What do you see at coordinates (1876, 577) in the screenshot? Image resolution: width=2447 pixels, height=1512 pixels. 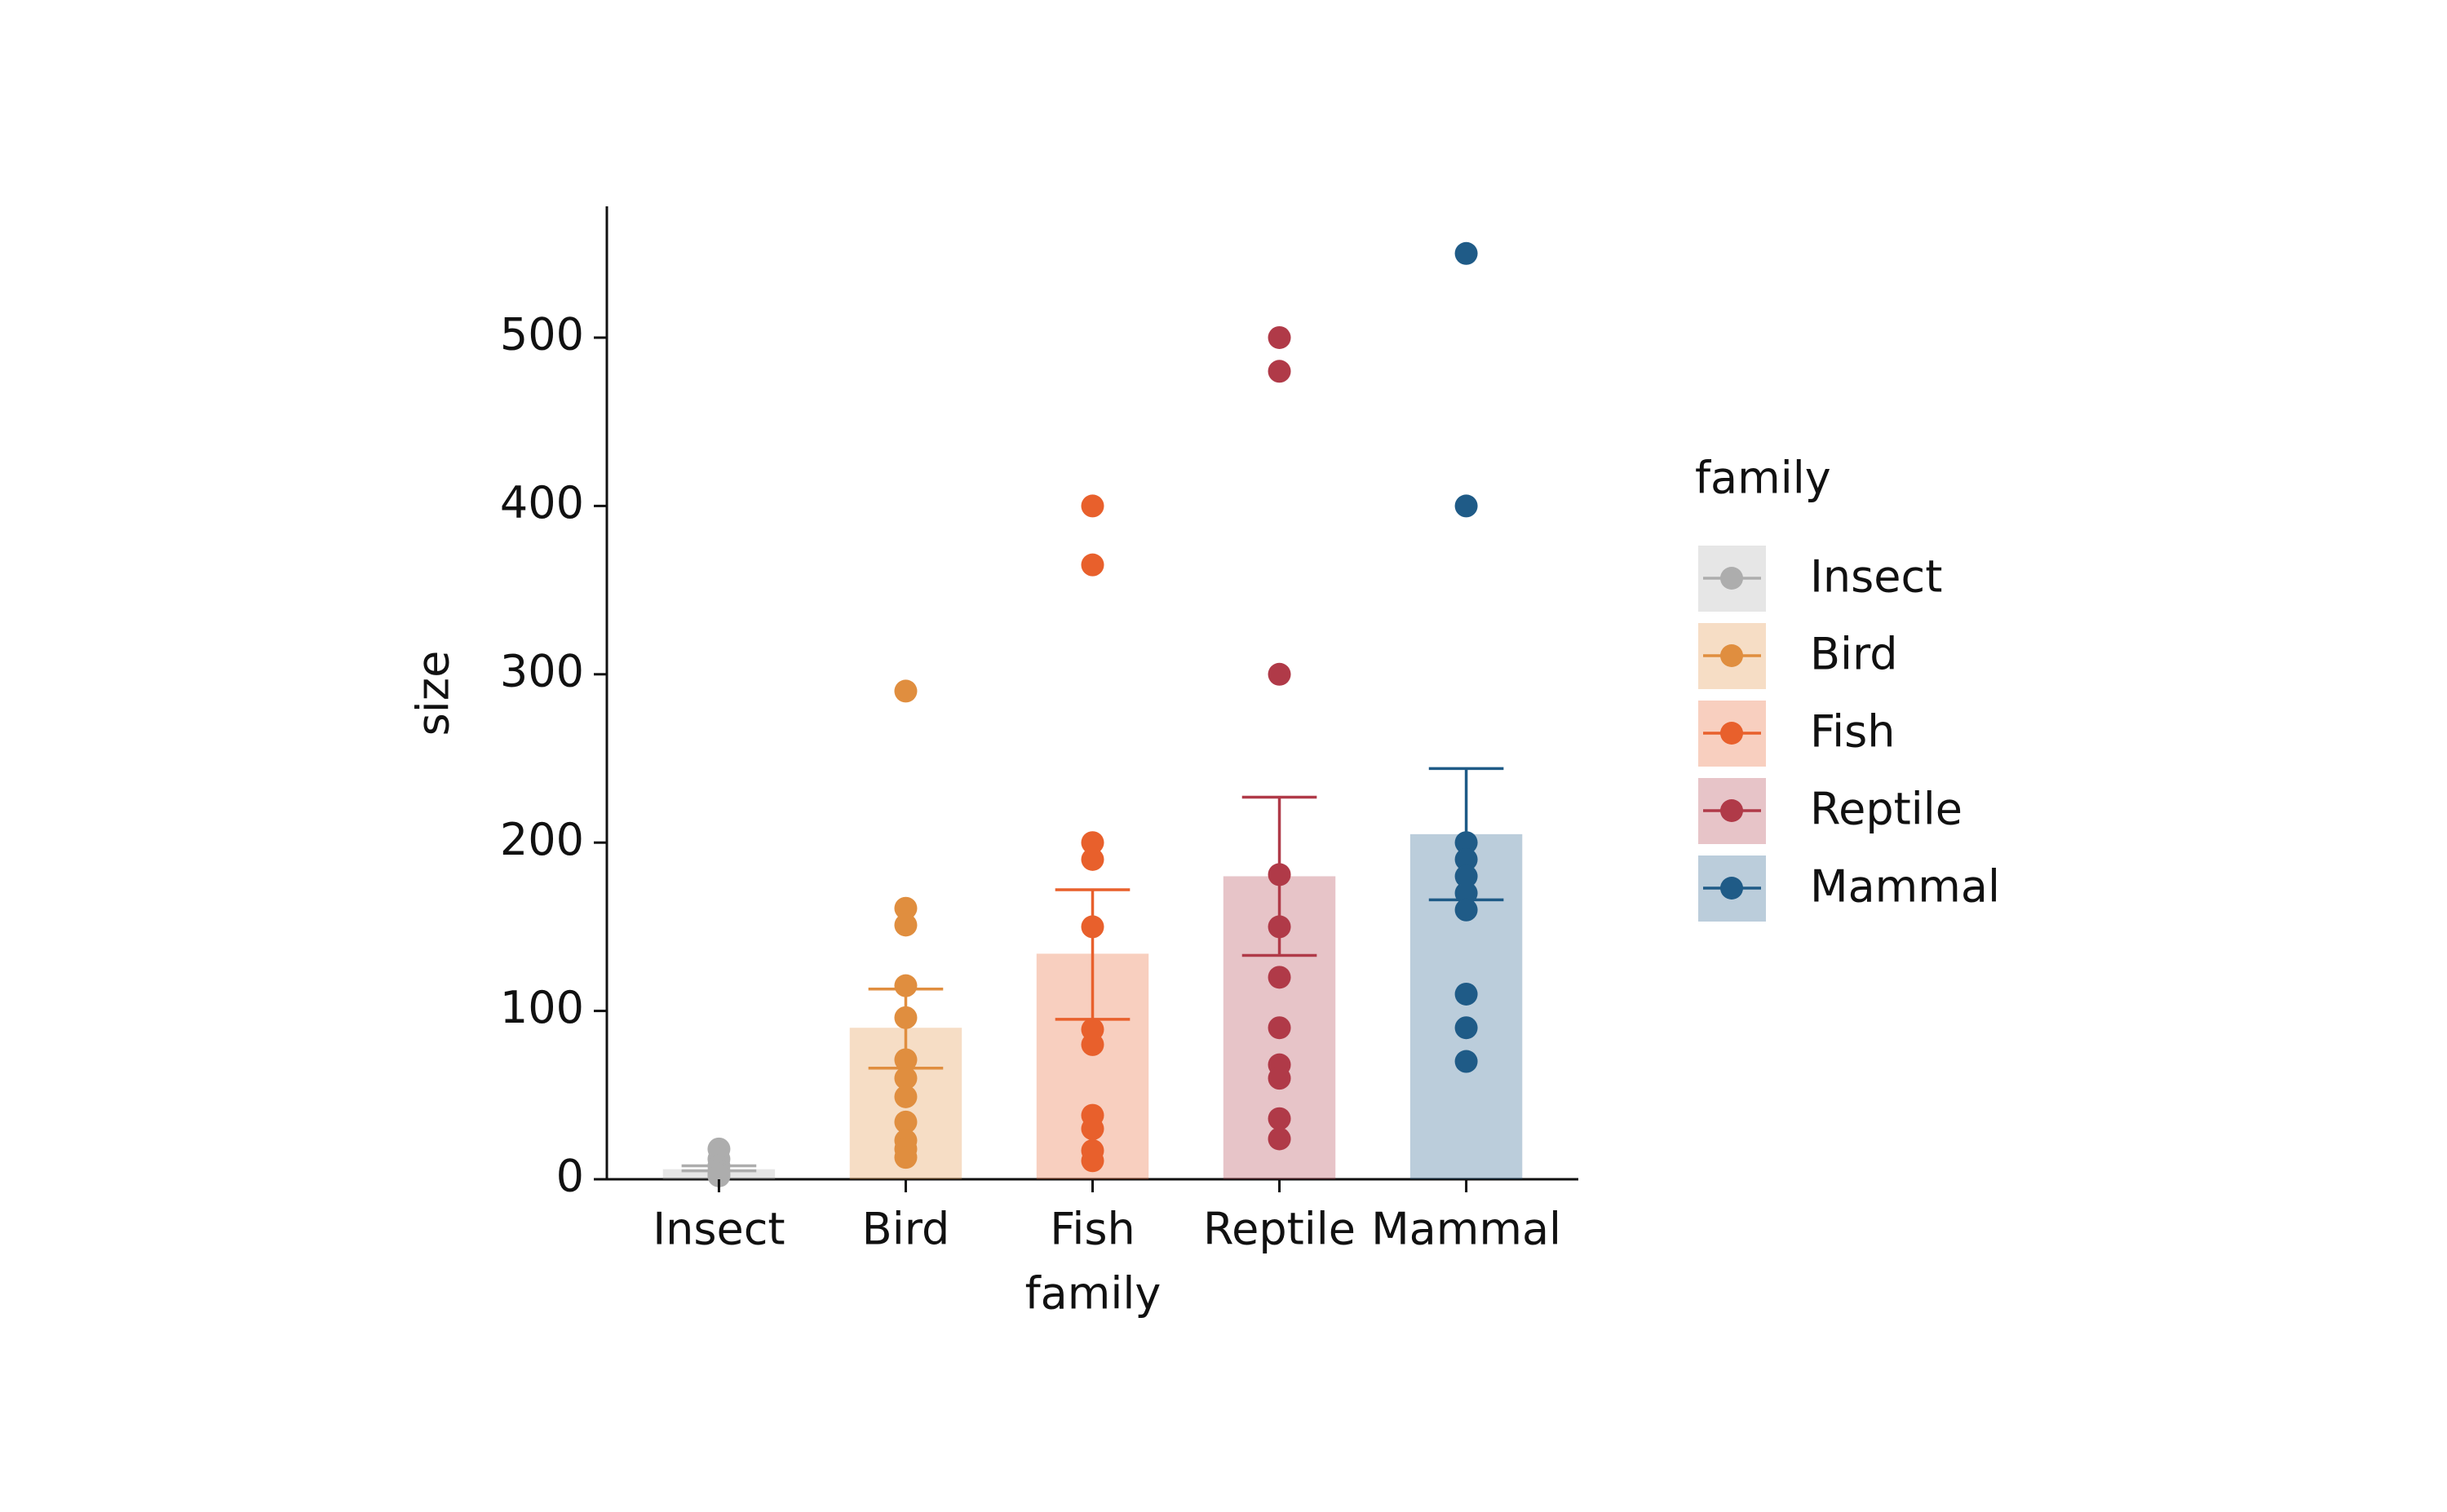 I see `legend-label: Insect` at bounding box center [1876, 577].